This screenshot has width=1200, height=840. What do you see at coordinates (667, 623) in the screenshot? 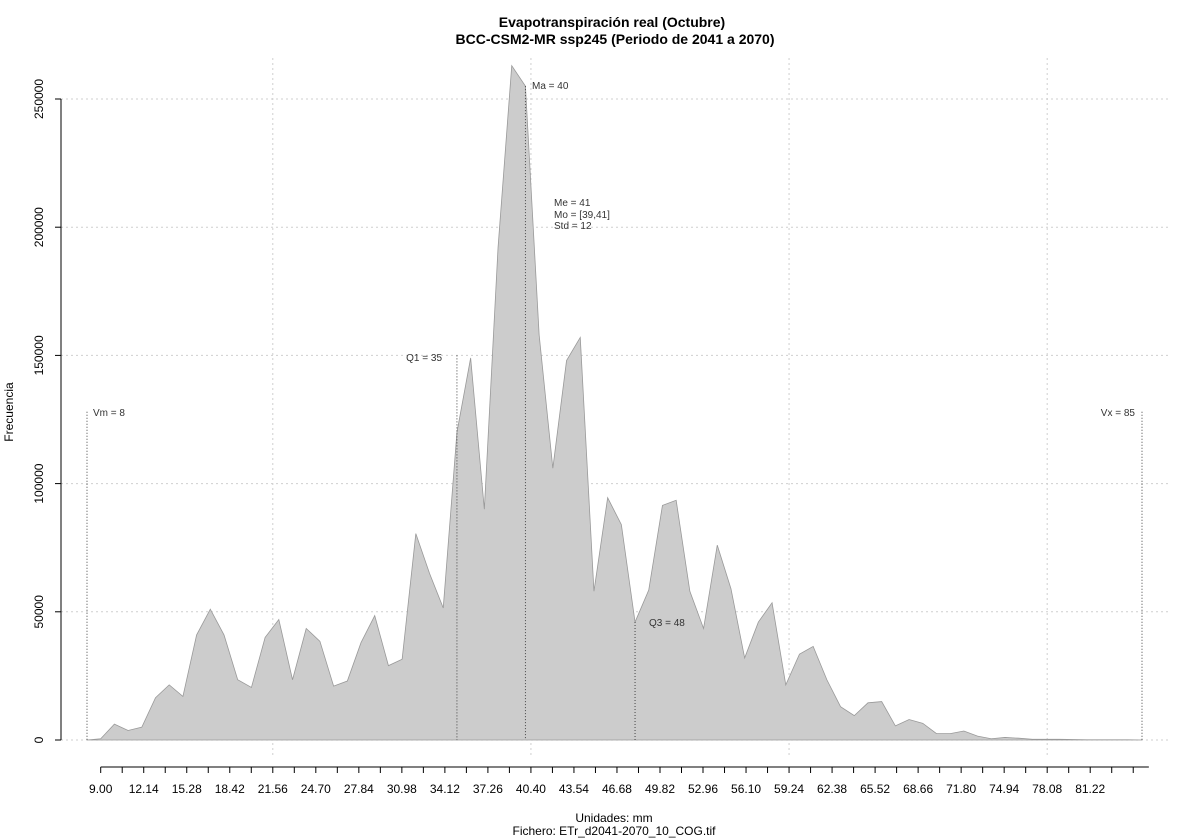
I see `q3-label: Q3 = 48` at bounding box center [667, 623].